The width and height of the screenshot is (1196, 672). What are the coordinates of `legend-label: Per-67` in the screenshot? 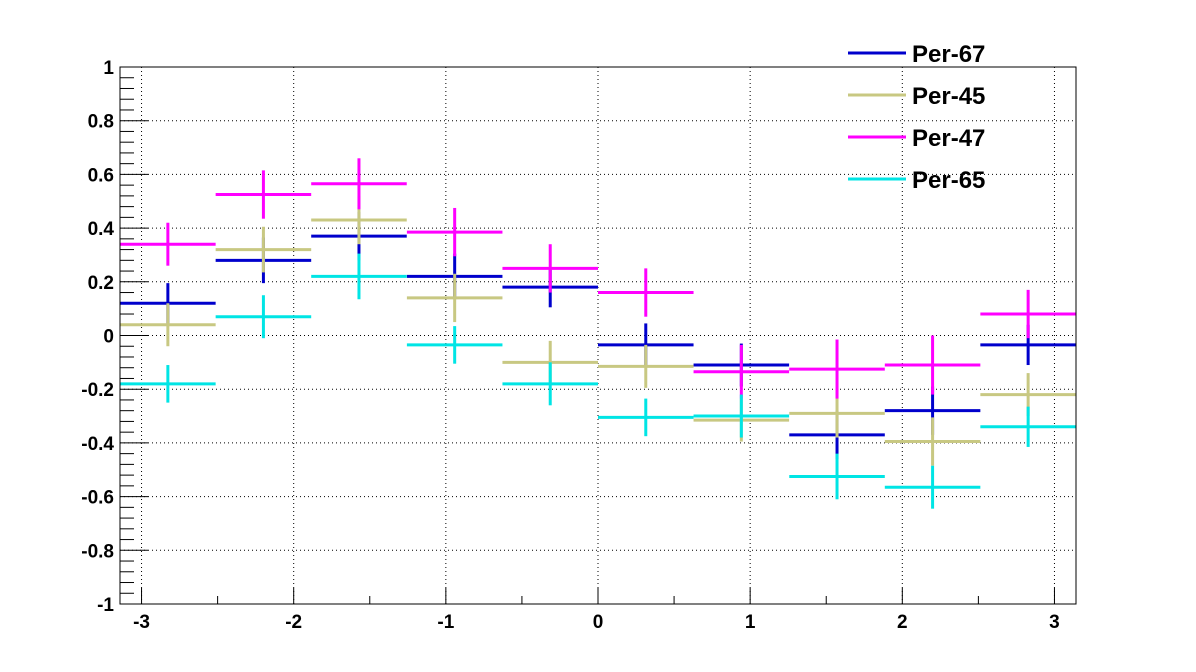 It's located at (948, 54).